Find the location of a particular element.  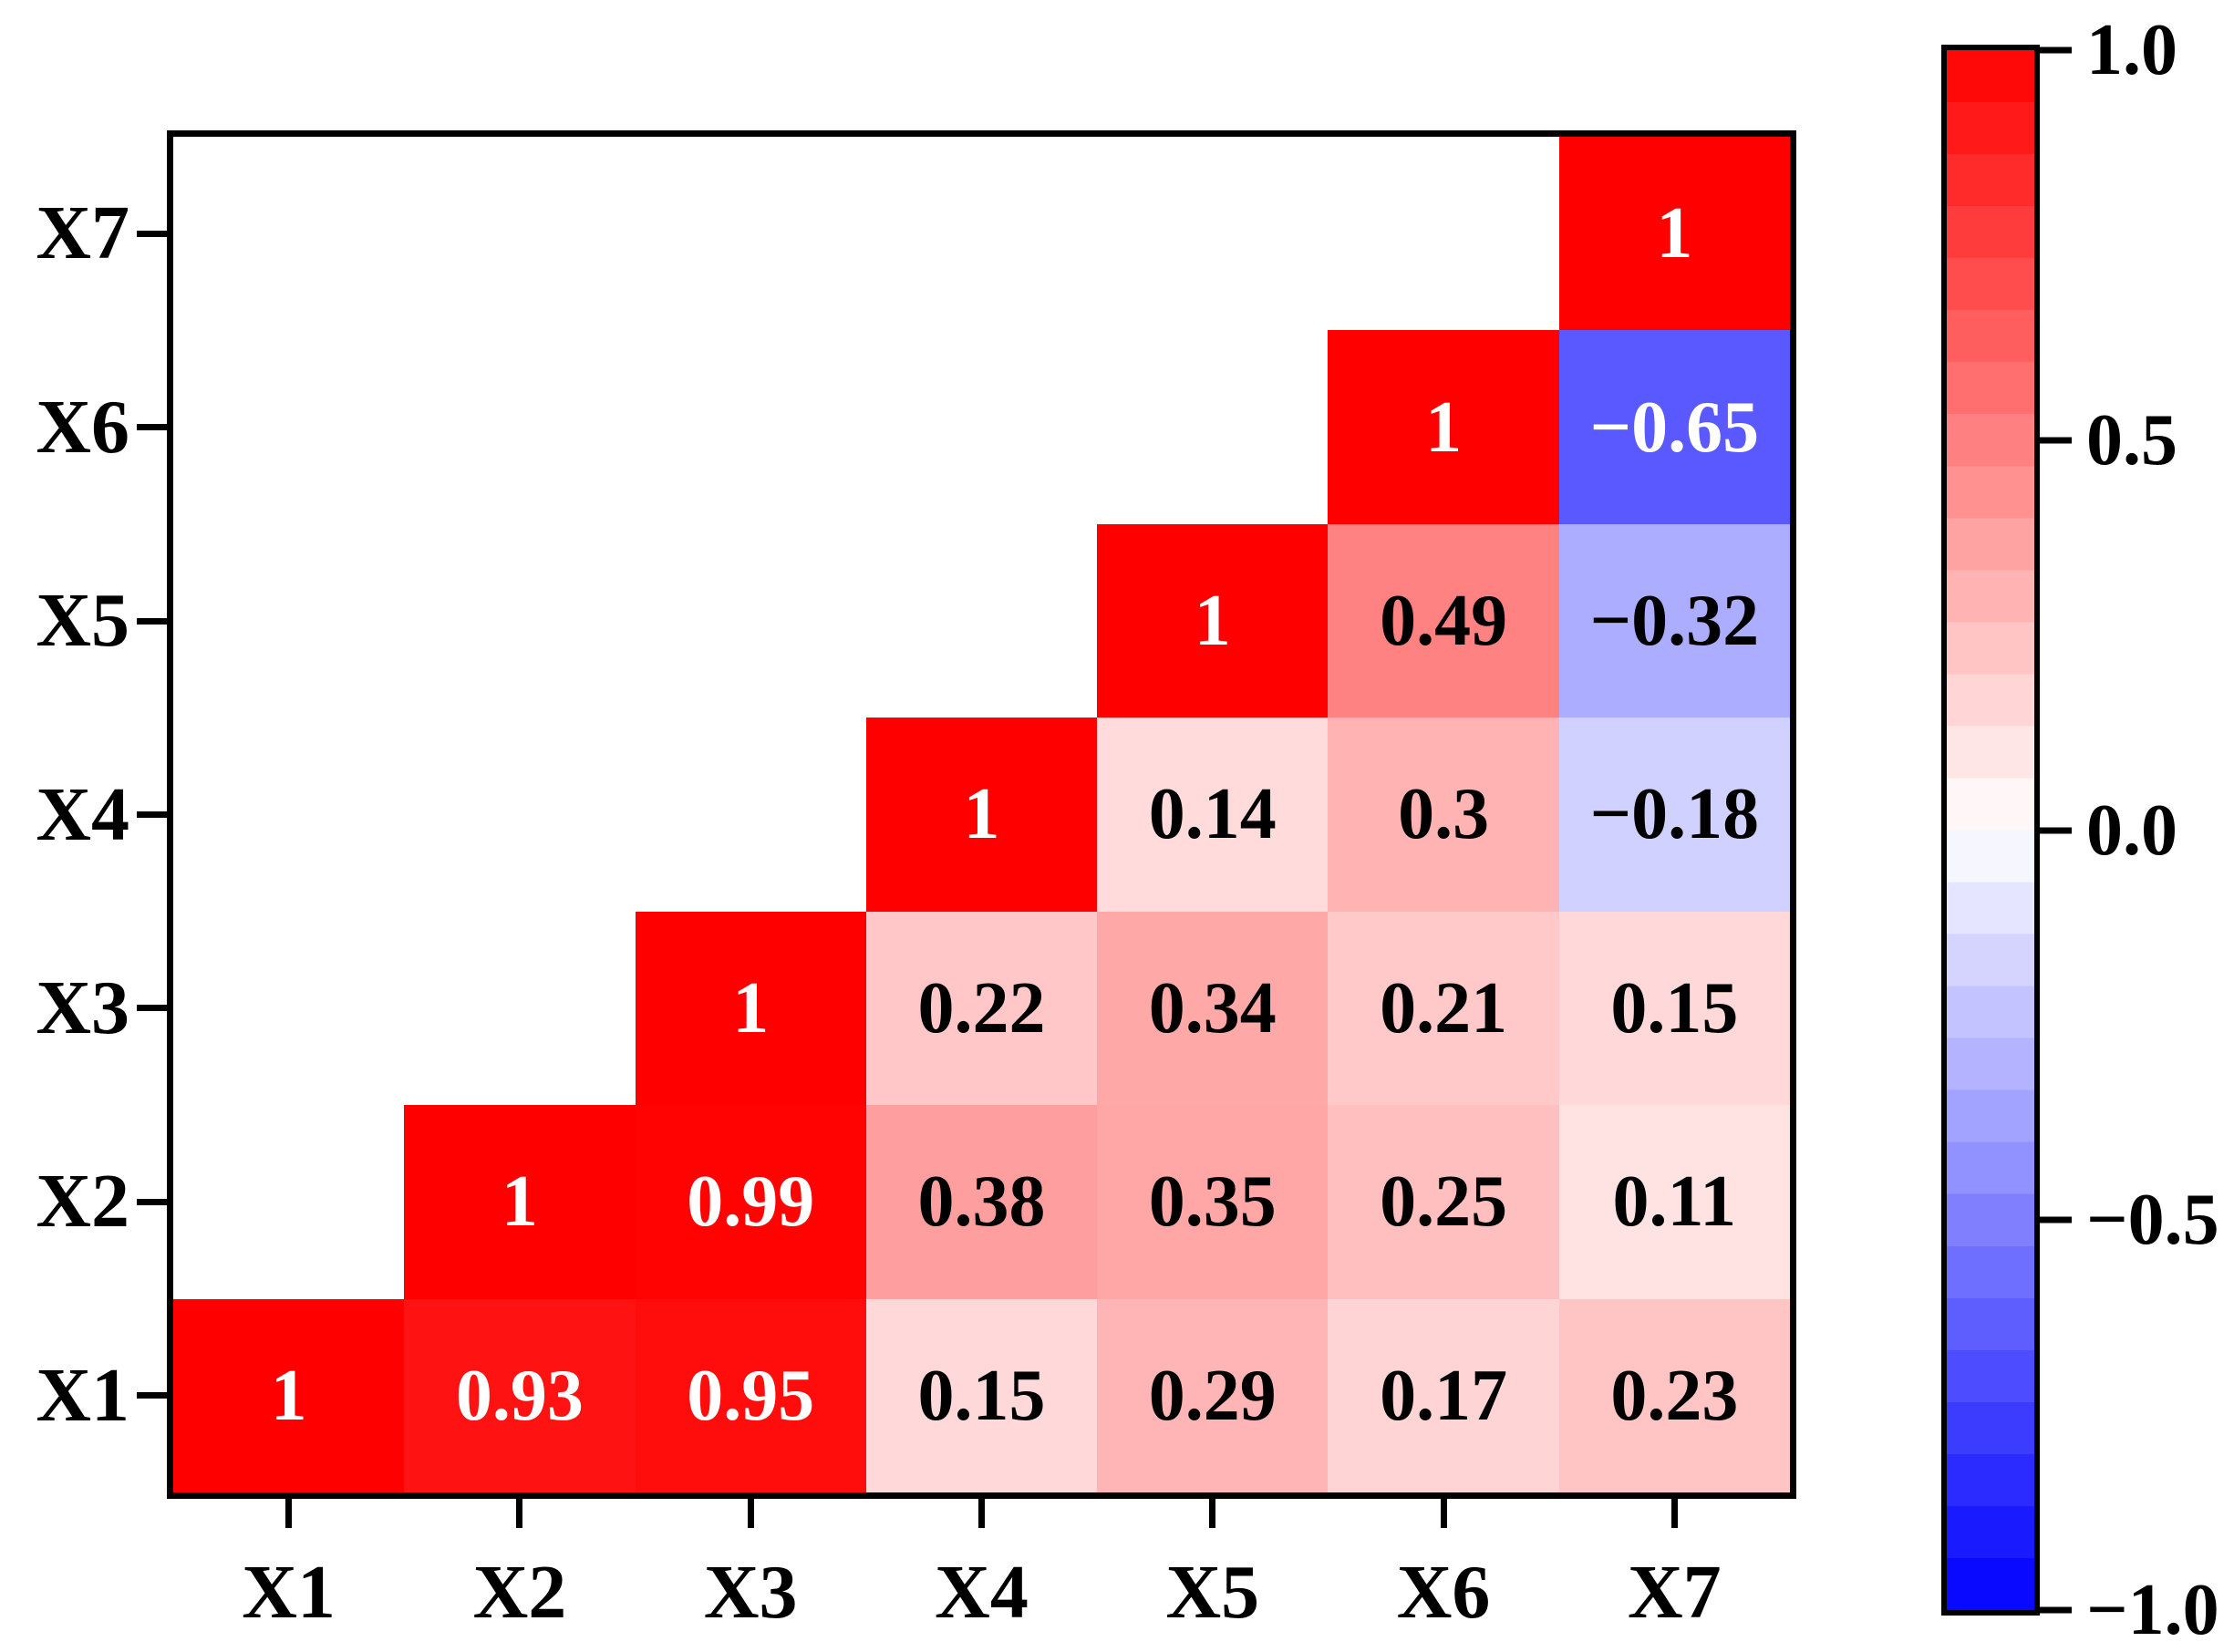

y-axis-label: X2 is located at coordinates (83, 1201).